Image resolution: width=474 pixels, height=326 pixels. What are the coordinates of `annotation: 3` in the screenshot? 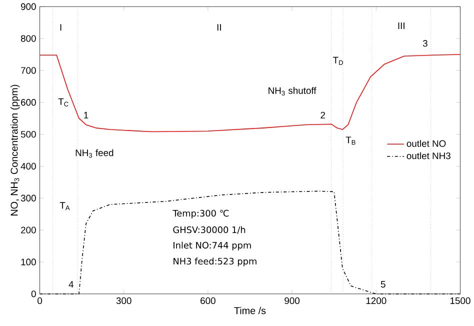 It's located at (425, 43).